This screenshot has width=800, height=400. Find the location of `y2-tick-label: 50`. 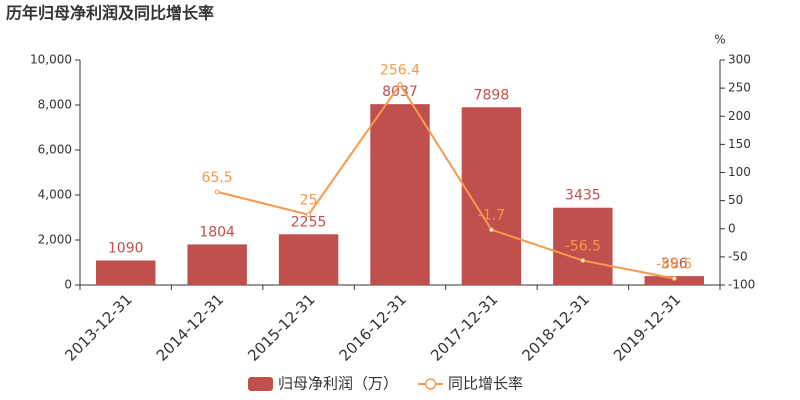

y2-tick-label: 50 is located at coordinates (735, 200).